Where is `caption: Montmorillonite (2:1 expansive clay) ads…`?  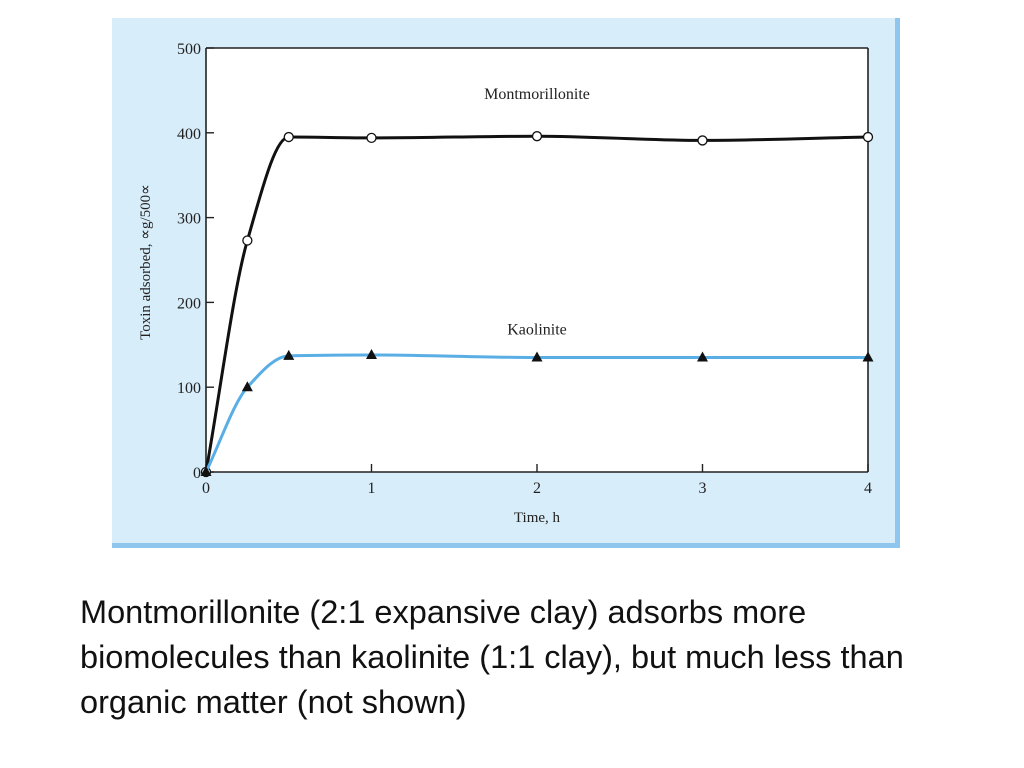 caption: Montmorillonite (2:1 expansive clay) ads… is located at coordinates (492, 657).